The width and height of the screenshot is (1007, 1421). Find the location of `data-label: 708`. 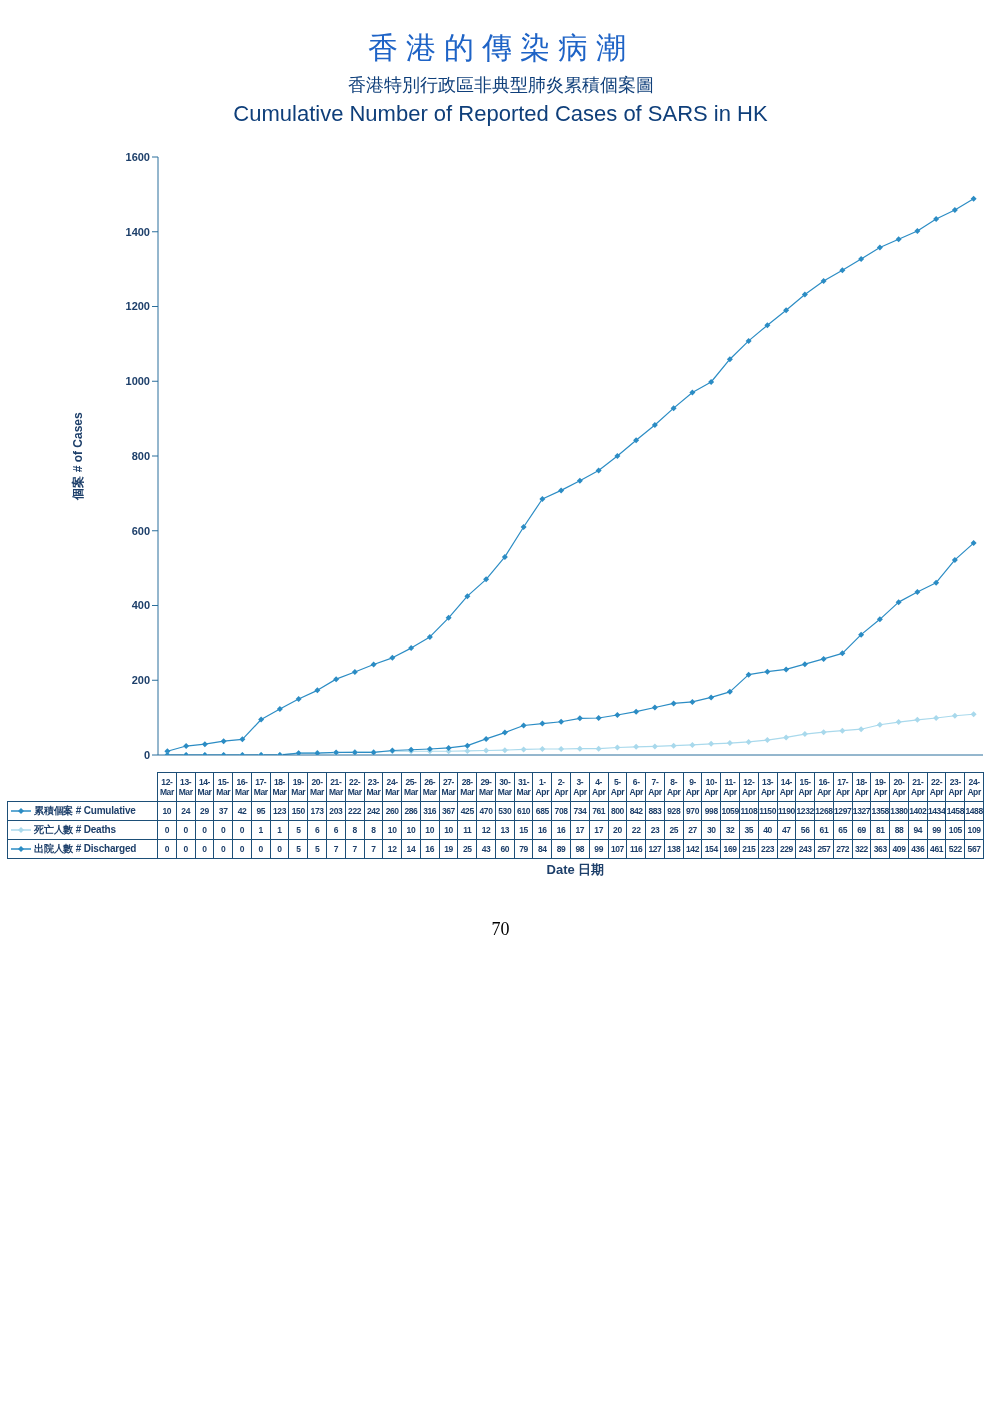

data-label: 708 is located at coordinates (561, 811).